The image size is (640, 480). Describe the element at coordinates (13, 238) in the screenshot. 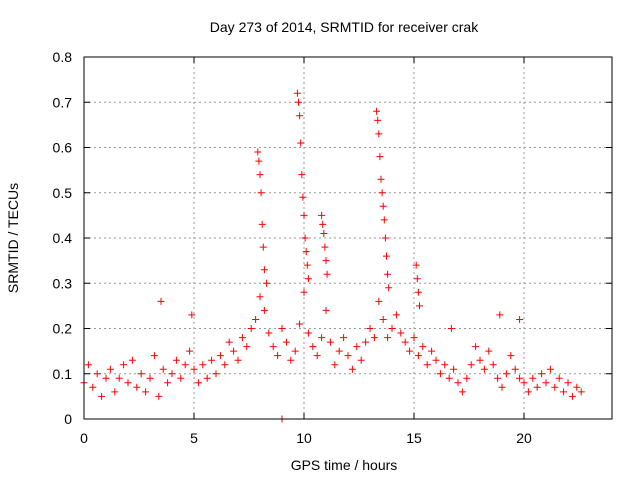

I see `y-axis-label: SRMTID / TECUs` at that location.